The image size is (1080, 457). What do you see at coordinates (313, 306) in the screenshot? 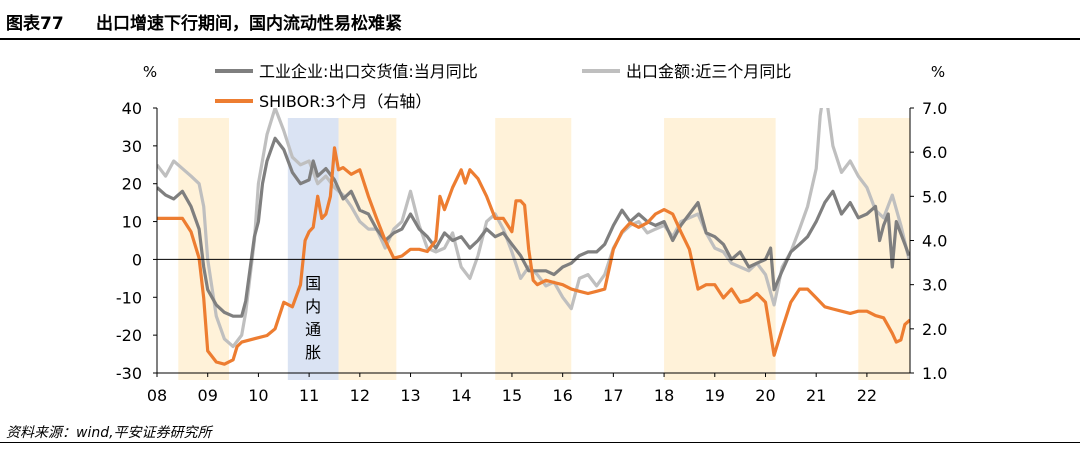
I see `inflation-label-char: 内` at bounding box center [313, 306].